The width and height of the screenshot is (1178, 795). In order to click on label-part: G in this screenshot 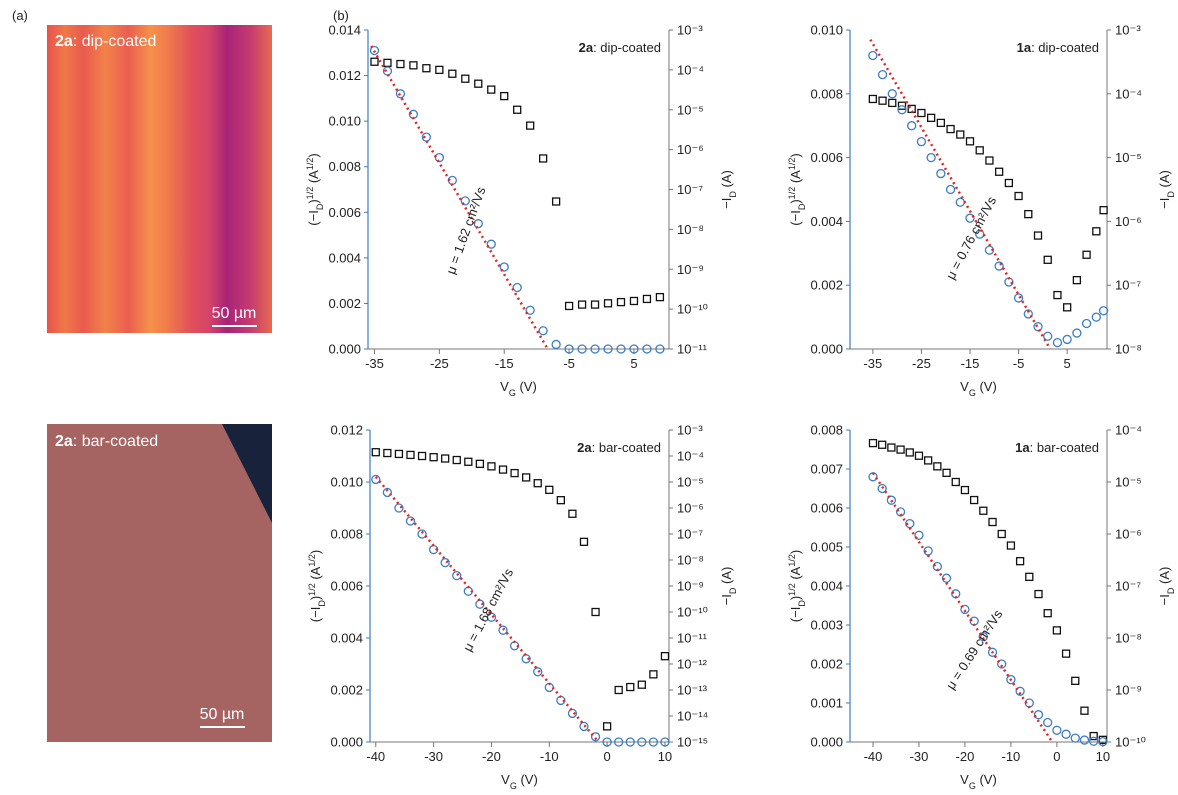, I will do `click(972, 786)`.